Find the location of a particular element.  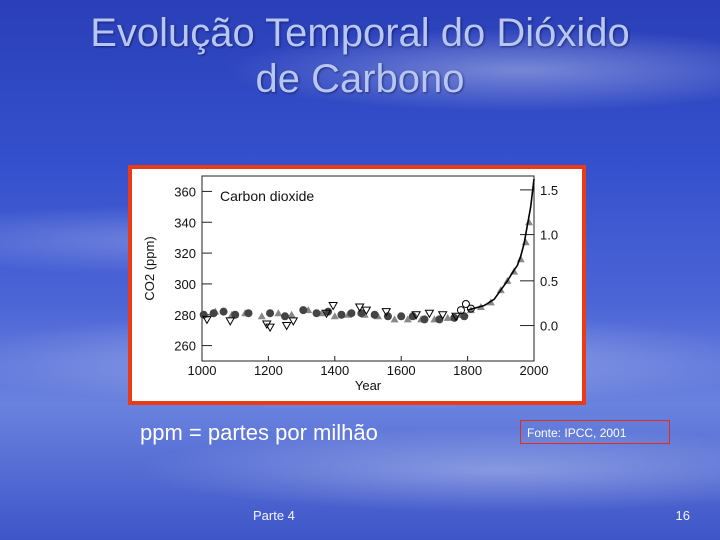

source-box: Fonte: IPCC, 2001 is located at coordinates (595, 432).